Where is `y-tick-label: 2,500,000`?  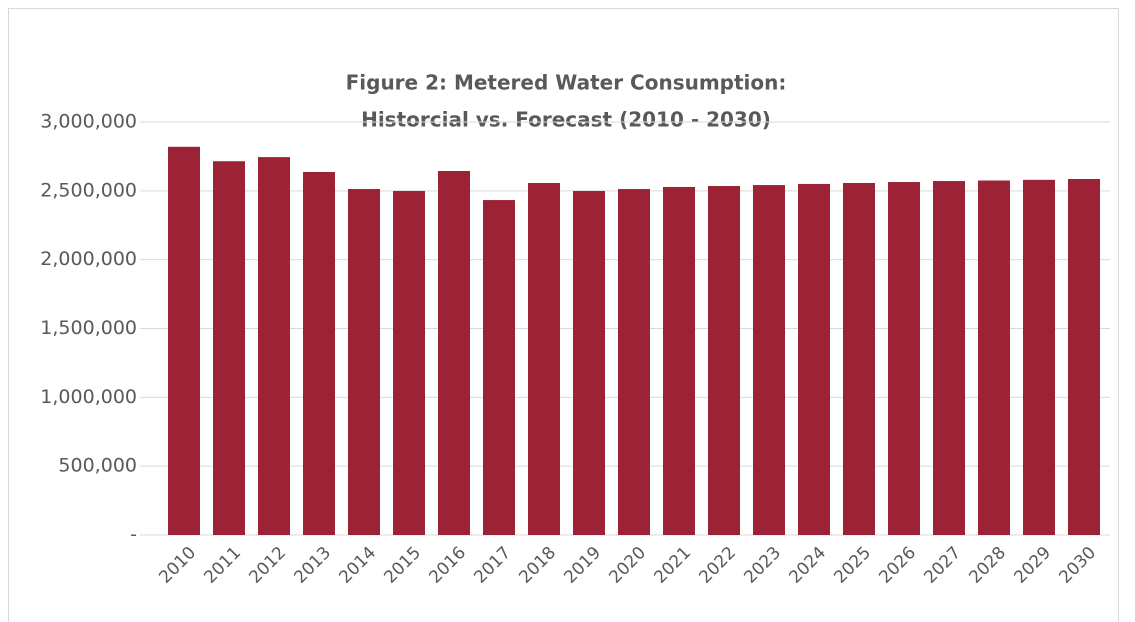 y-tick-label: 2,500,000 is located at coordinates (88, 190).